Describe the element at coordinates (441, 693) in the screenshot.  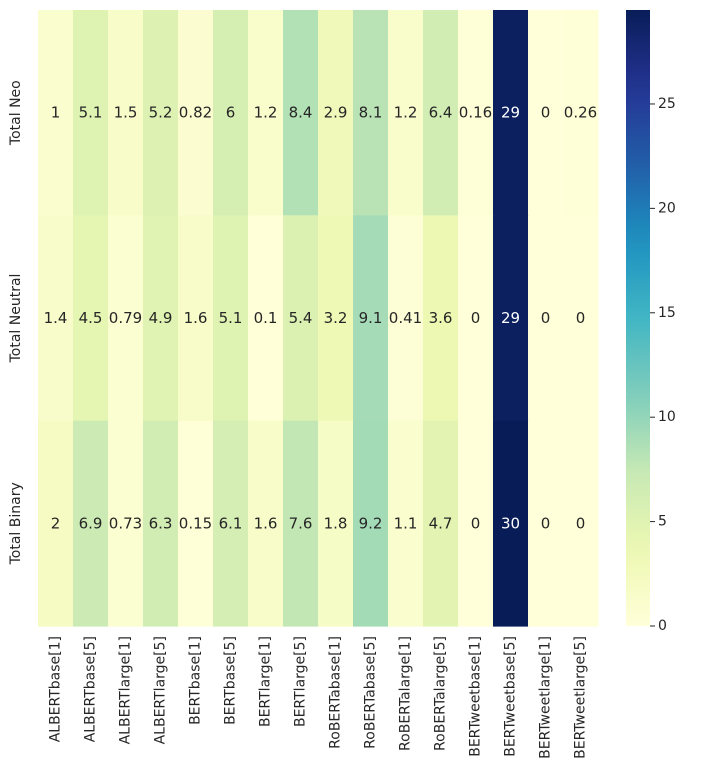
I see `x-tick-label: RoBERTalarge[5]` at that location.